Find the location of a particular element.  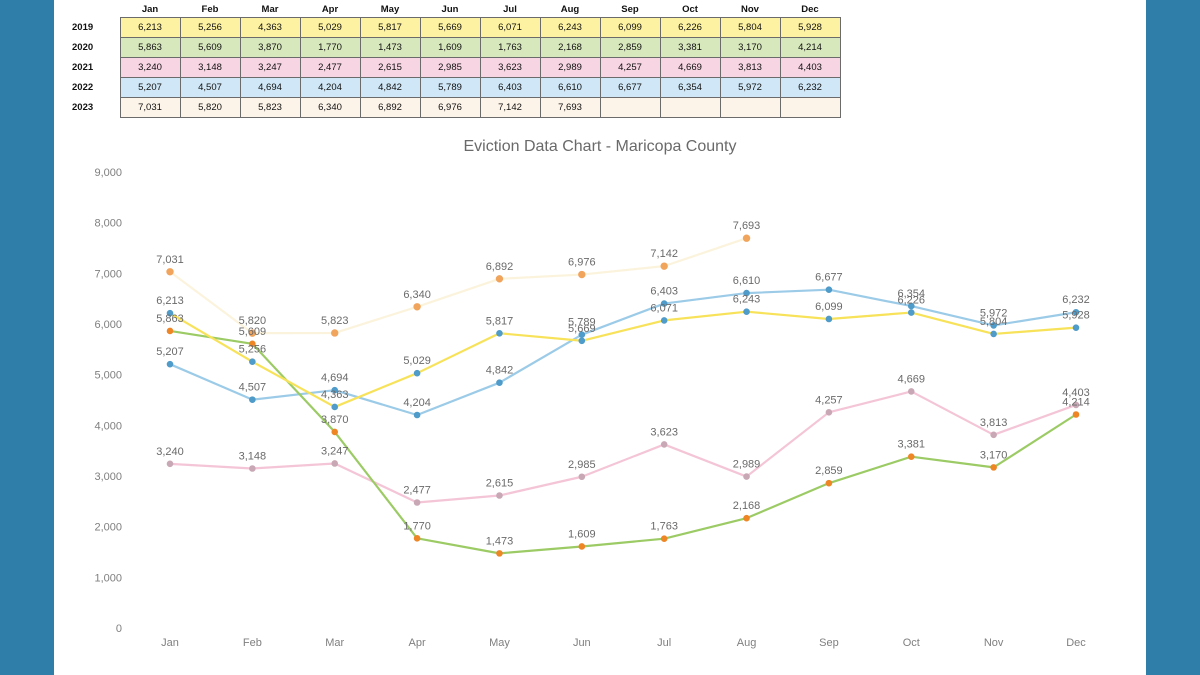

data-label: 5,207 is located at coordinates (170, 352).